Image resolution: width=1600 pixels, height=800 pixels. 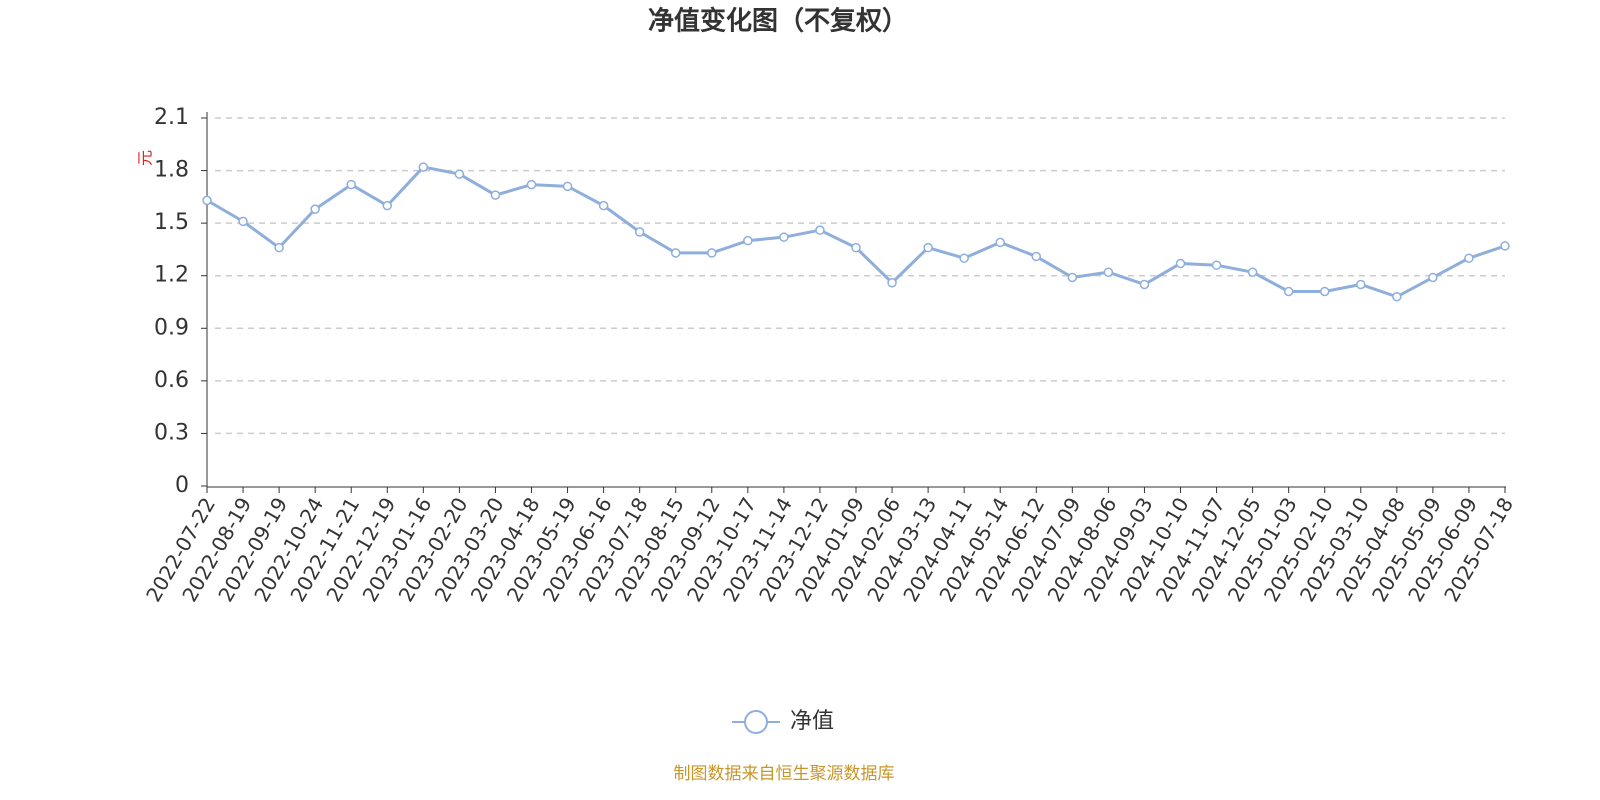 I want to click on y-axis-label: 元, so click(x=145, y=158).